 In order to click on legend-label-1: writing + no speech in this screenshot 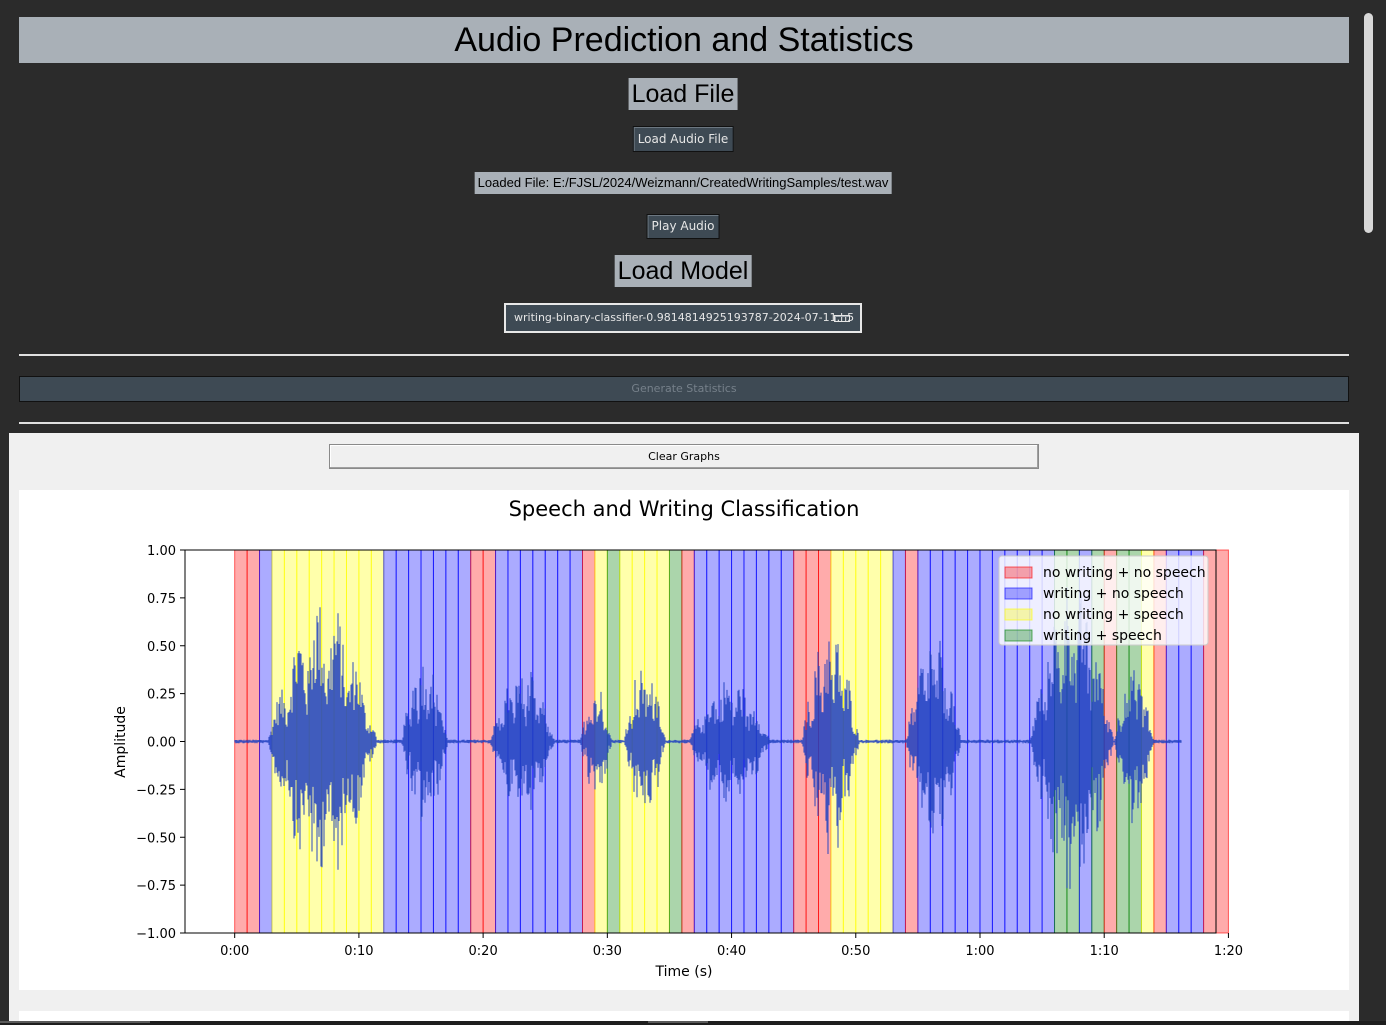, I will do `click(1113, 594)`.